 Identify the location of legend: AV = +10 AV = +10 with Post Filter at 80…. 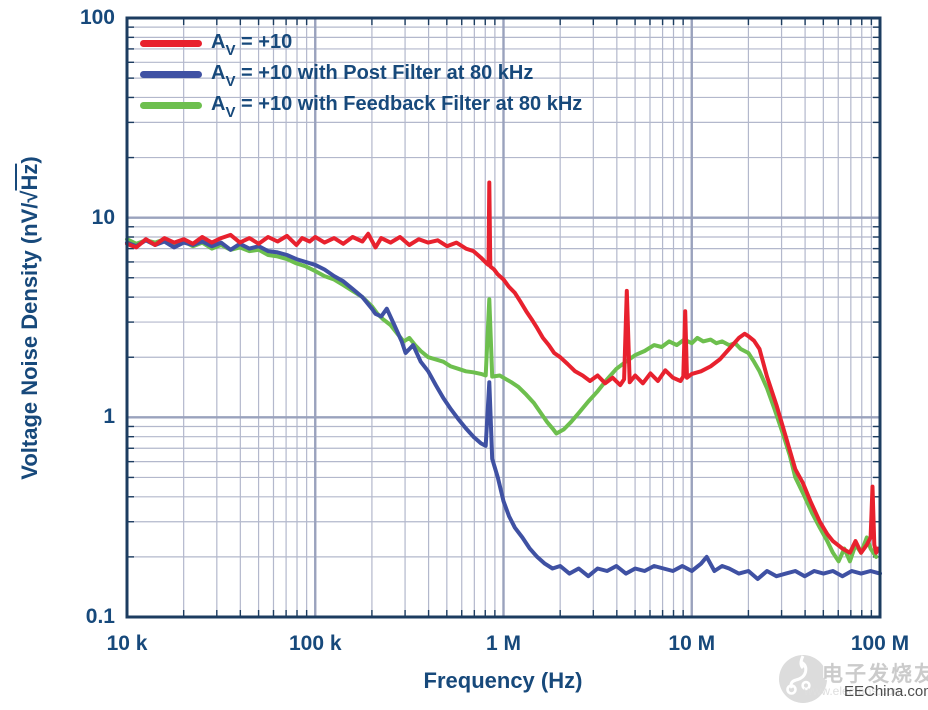
(361, 74).